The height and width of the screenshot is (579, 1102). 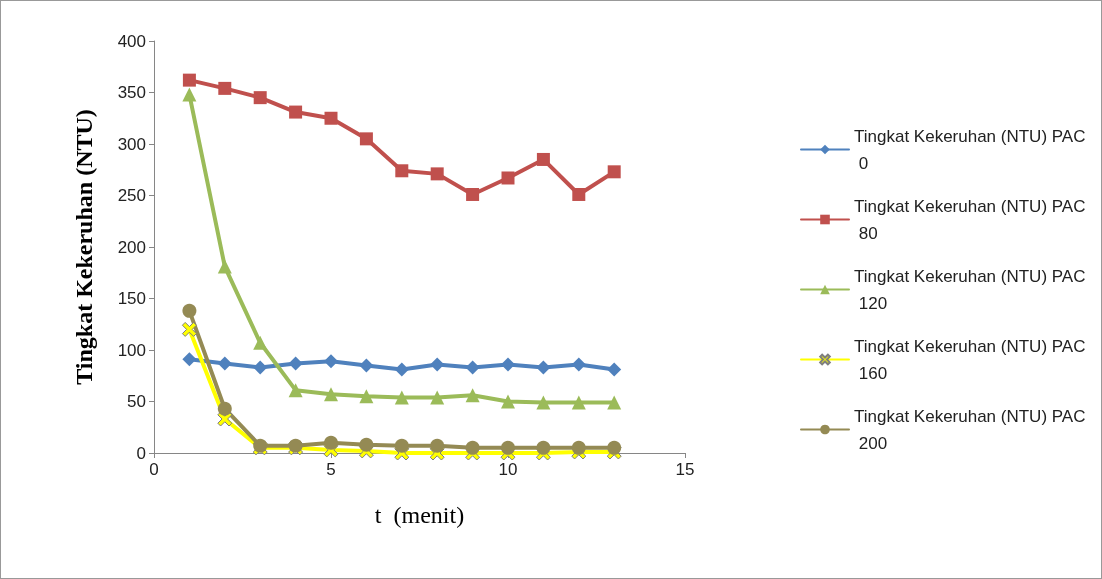 I want to click on legend-label: Tingkat Kekeruhan (NTU) PAC 80, so click(x=970, y=219).